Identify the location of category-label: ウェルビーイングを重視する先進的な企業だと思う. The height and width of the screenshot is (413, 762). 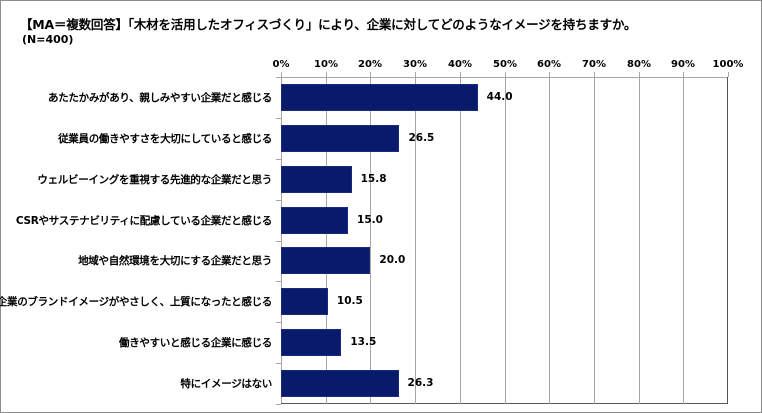
(154, 180).